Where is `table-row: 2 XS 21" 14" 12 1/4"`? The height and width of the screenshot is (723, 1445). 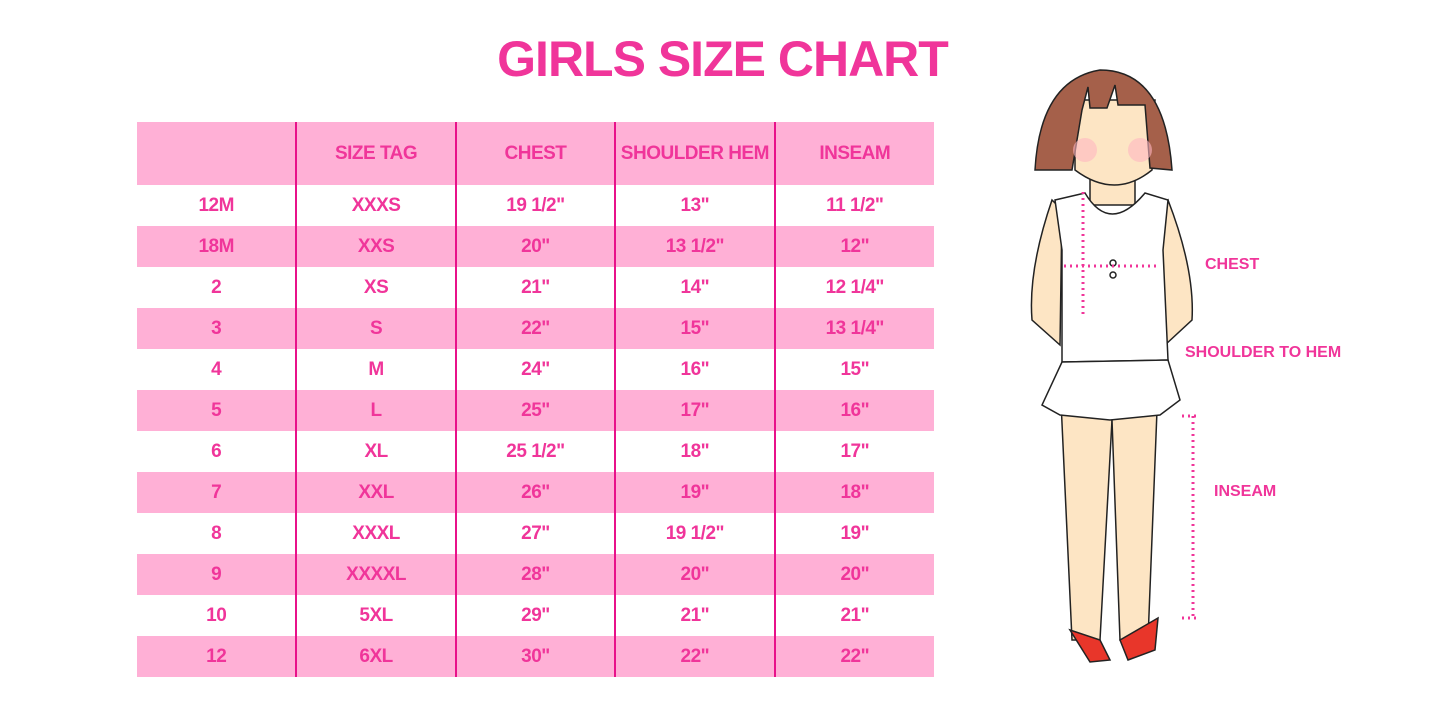 table-row: 2 XS 21" 14" 12 1/4" is located at coordinates (535, 287).